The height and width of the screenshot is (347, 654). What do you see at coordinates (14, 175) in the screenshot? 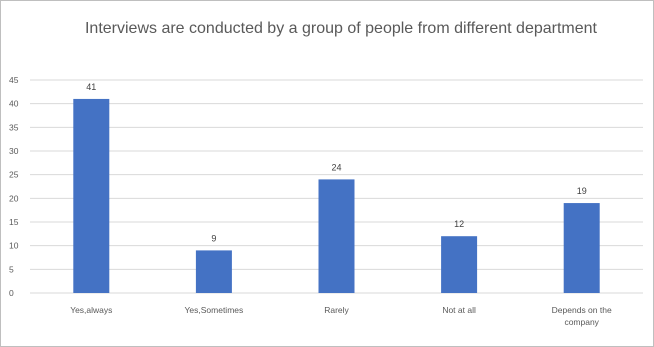
I see `y-tick-label: 25` at bounding box center [14, 175].